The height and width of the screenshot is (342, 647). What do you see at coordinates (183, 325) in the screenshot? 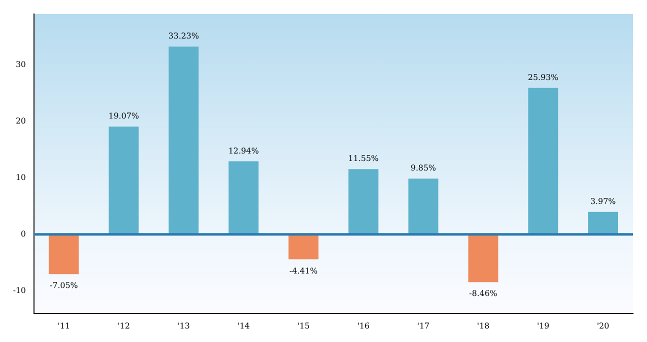
I see `x-tick-label: '13` at bounding box center [183, 325].